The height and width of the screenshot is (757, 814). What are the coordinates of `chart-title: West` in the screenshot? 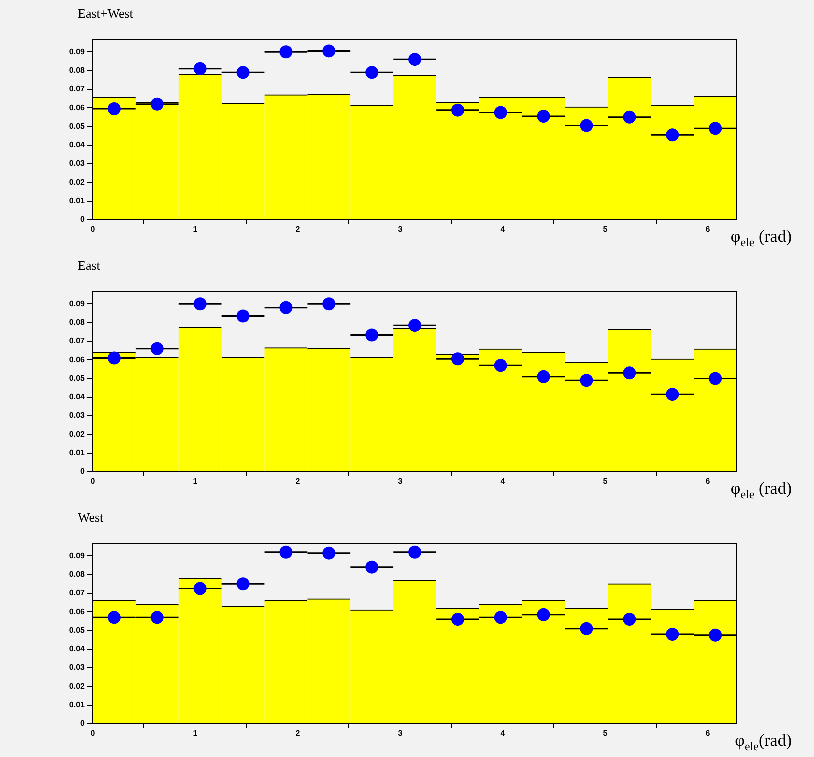 It's located at (91, 518).